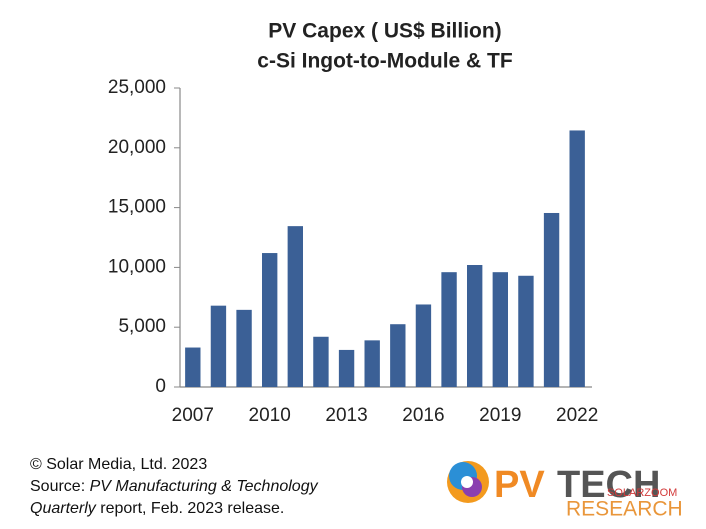  I want to click on logo-tagline: RESEARCH, so click(624, 509).